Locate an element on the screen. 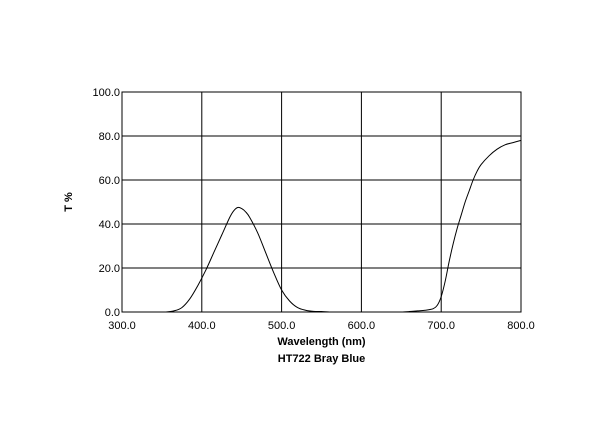 Image resolution: width=595 pixels, height=422 pixels. x-tick-label: 700.0 is located at coordinates (441, 326).